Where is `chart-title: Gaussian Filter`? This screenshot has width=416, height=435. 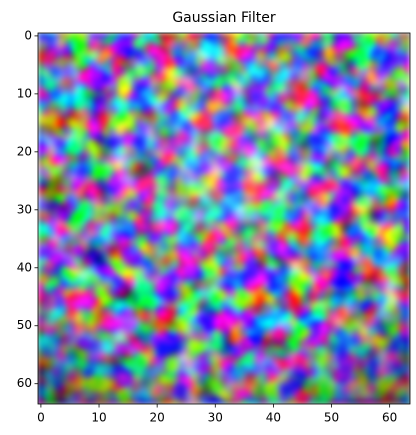
chart-title: Gaussian Filter is located at coordinates (224, 18).